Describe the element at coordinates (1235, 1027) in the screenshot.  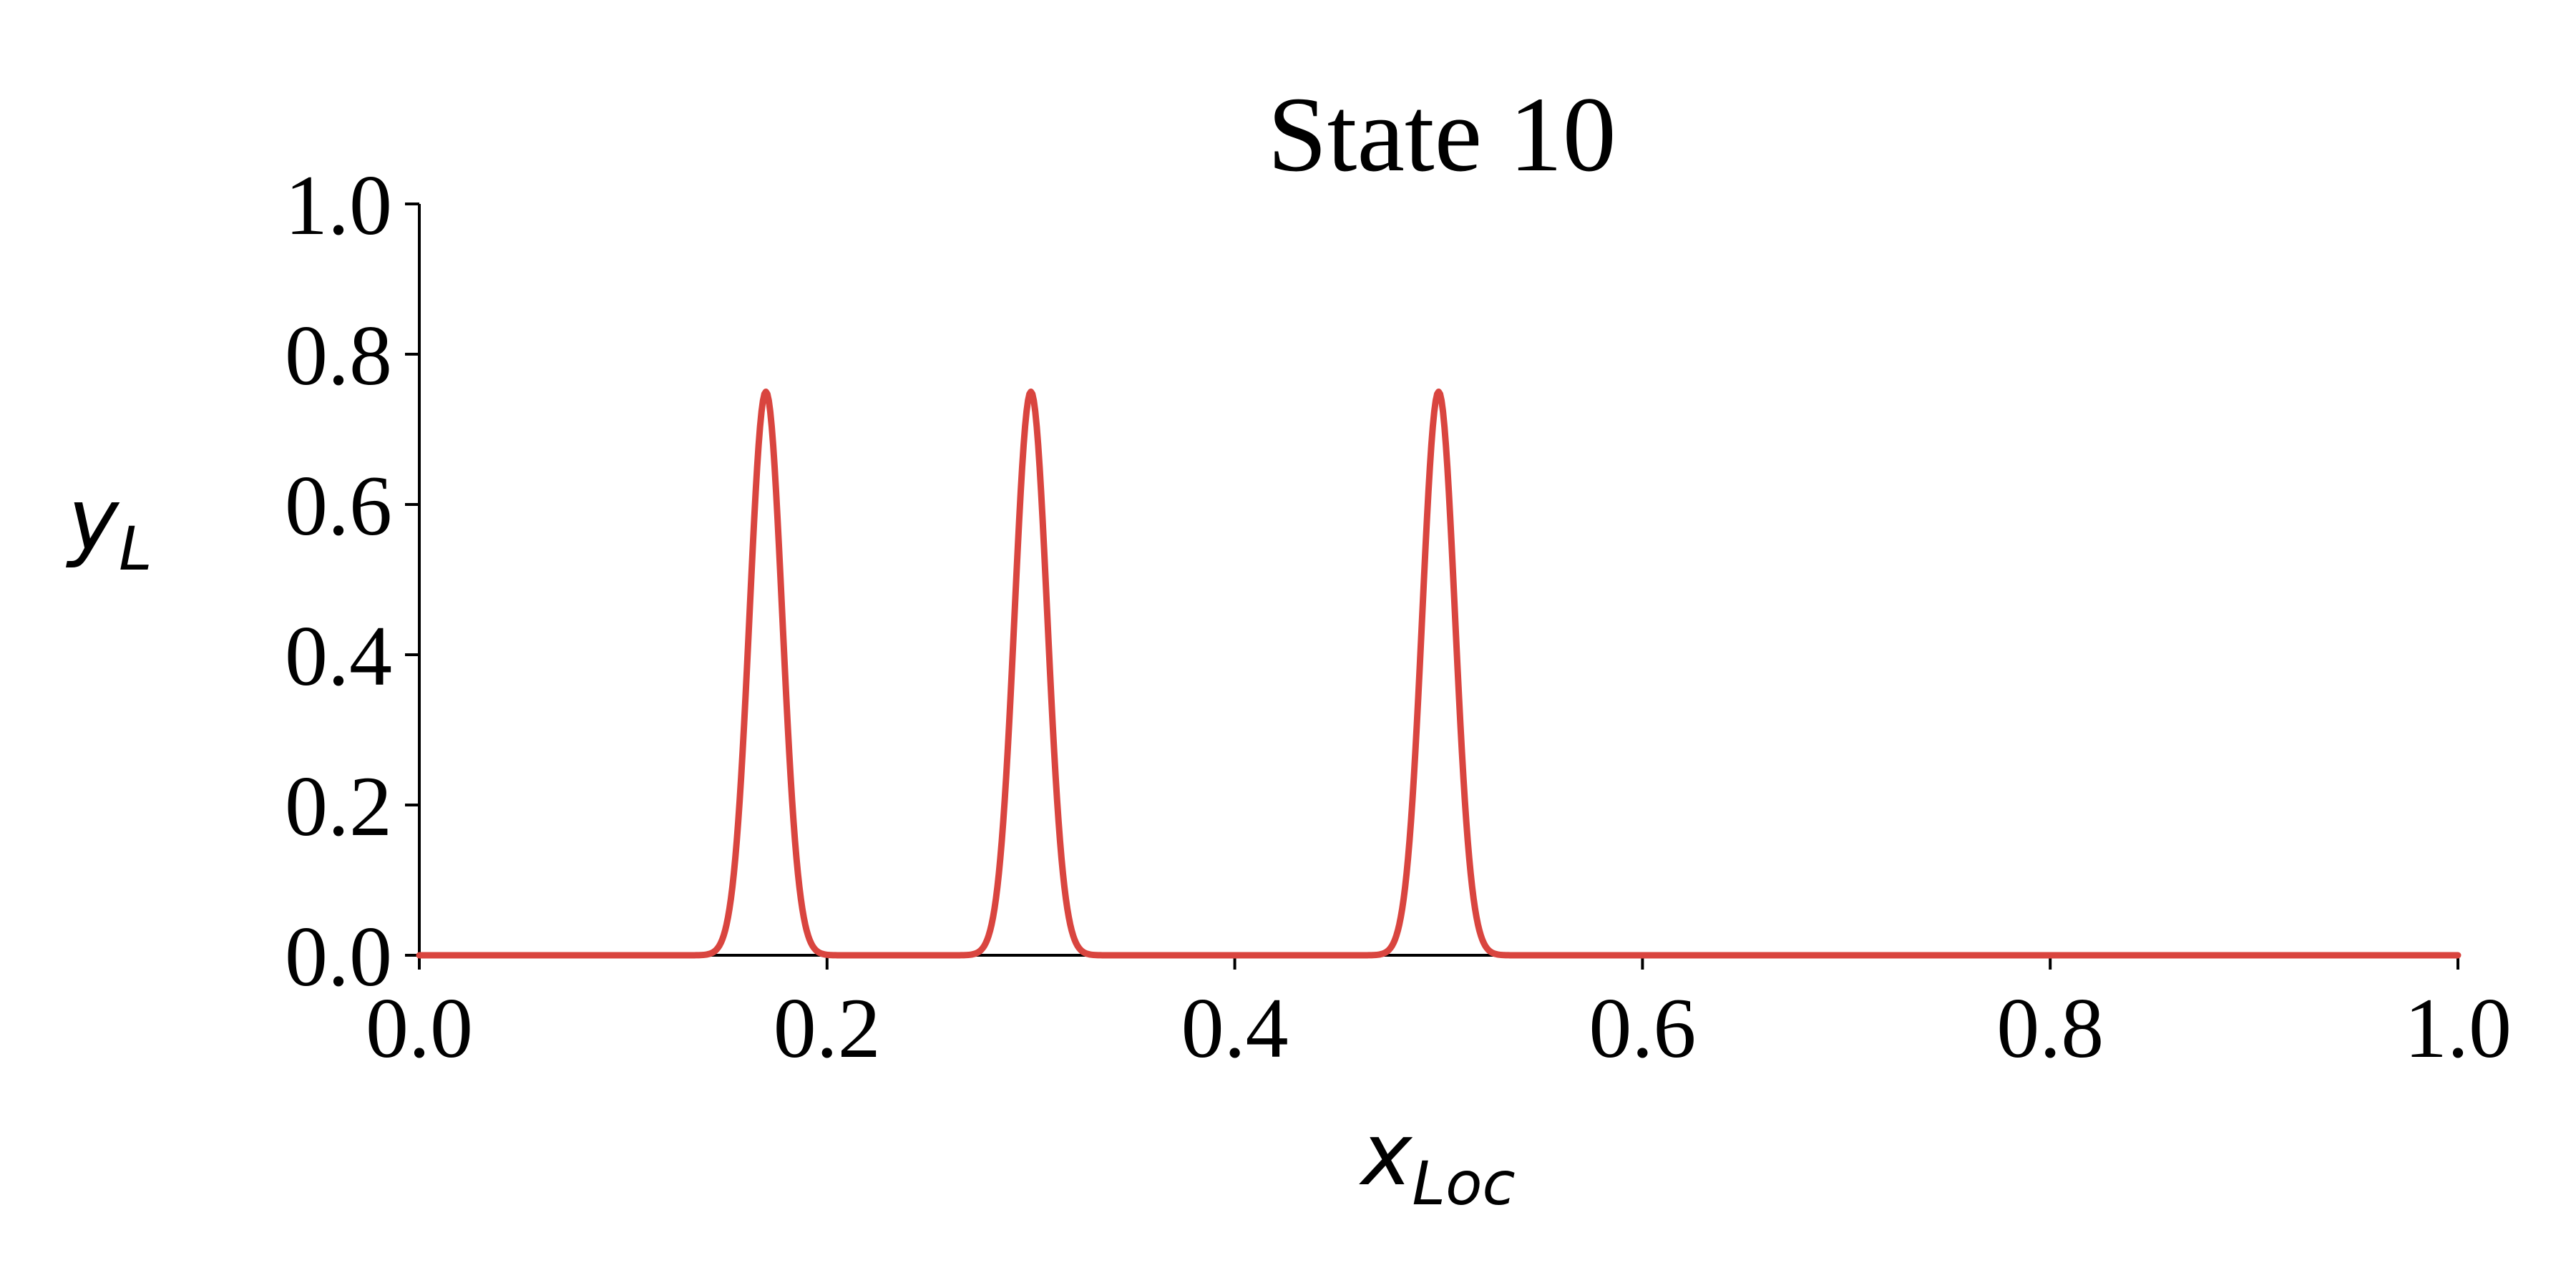
I see `x-tick-label: 0.4` at that location.